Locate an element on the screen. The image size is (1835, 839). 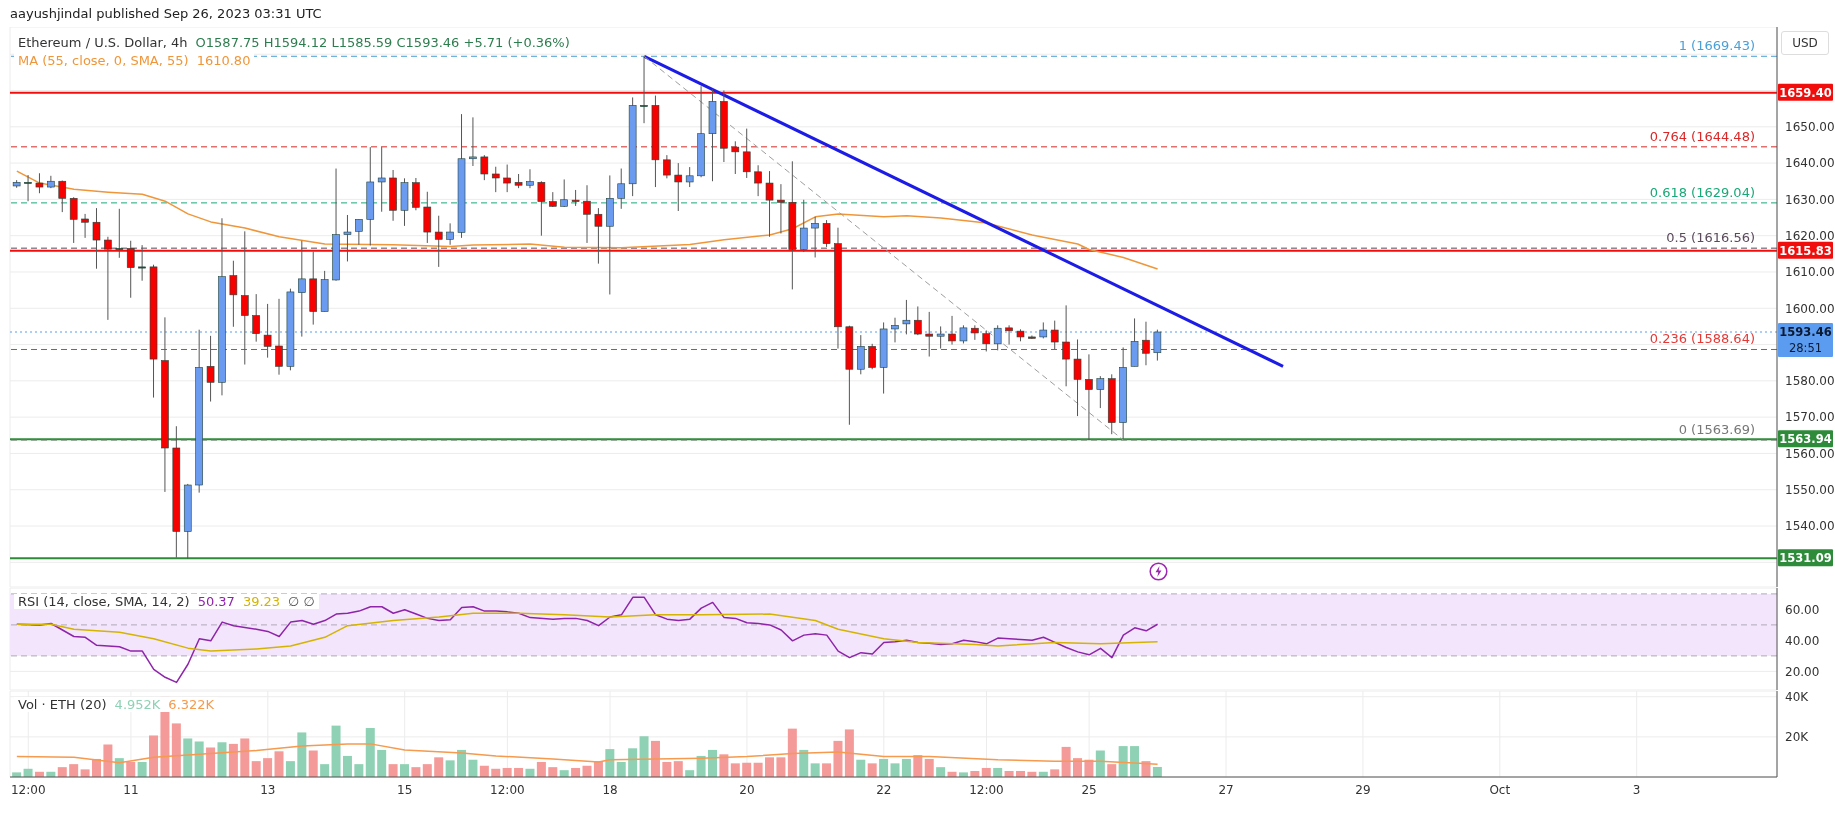
ref-line-label: 0.236 (1588.64) is located at coordinates (1702, 339).